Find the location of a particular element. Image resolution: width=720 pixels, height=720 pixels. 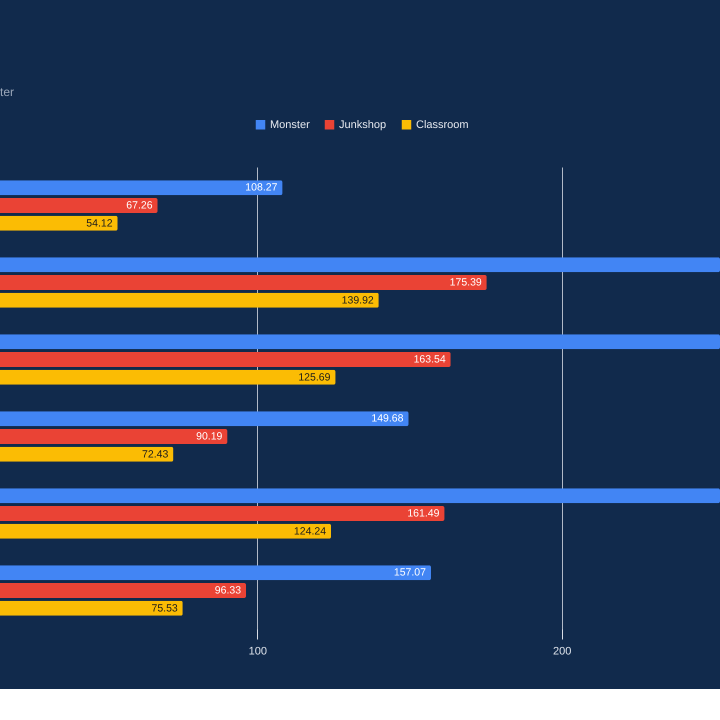

data-label: 157.07 is located at coordinates (410, 572).